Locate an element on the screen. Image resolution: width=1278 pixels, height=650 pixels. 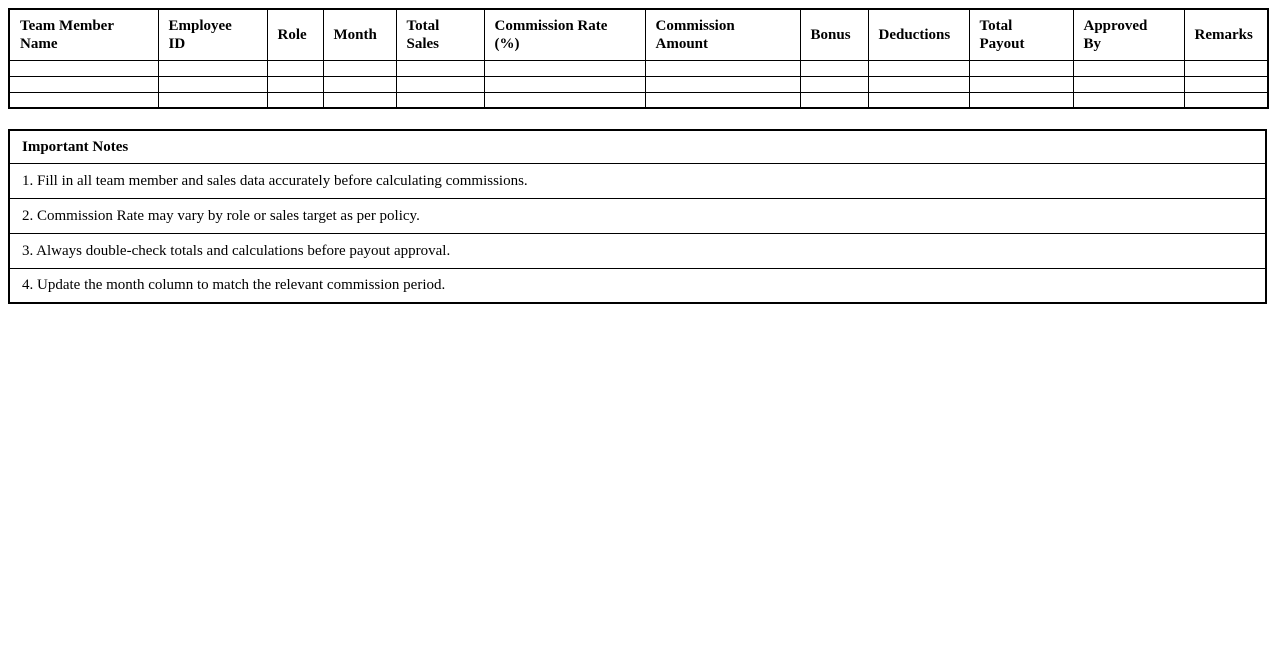
notes-title-row: Important Notes is located at coordinates (637, 146).